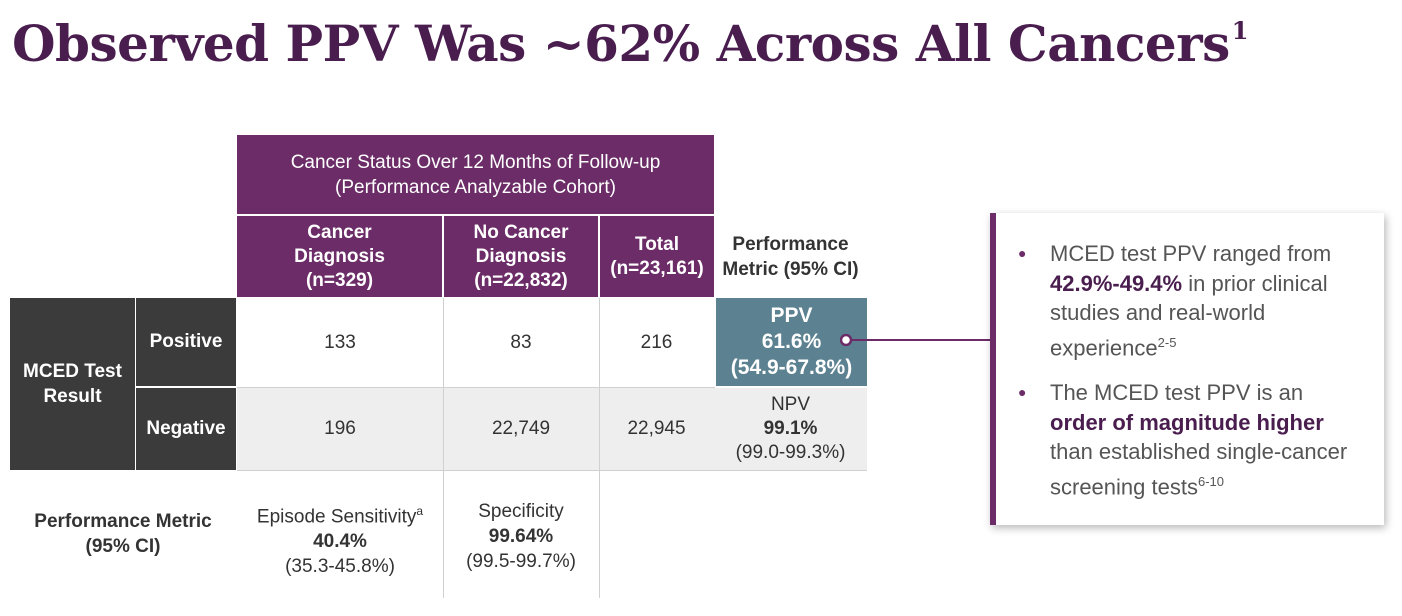 Image resolution: width=1402 pixels, height=616 pixels. Describe the element at coordinates (656, 429) in the screenshot. I see `cell-negative-total: 22,945` at that location.